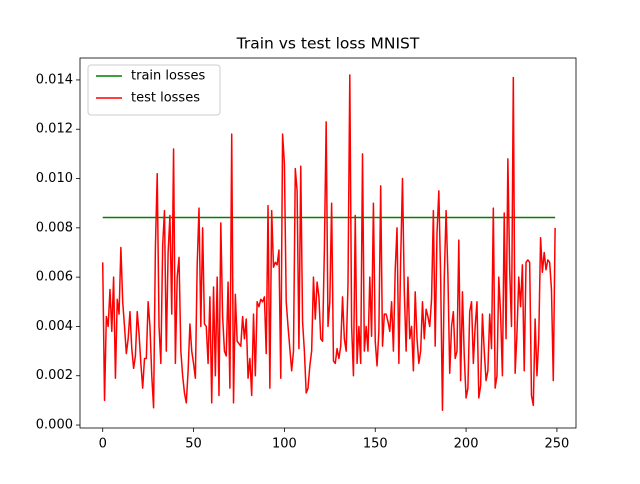  Describe the element at coordinates (154, 90) in the screenshot. I see `legend-box` at that location.